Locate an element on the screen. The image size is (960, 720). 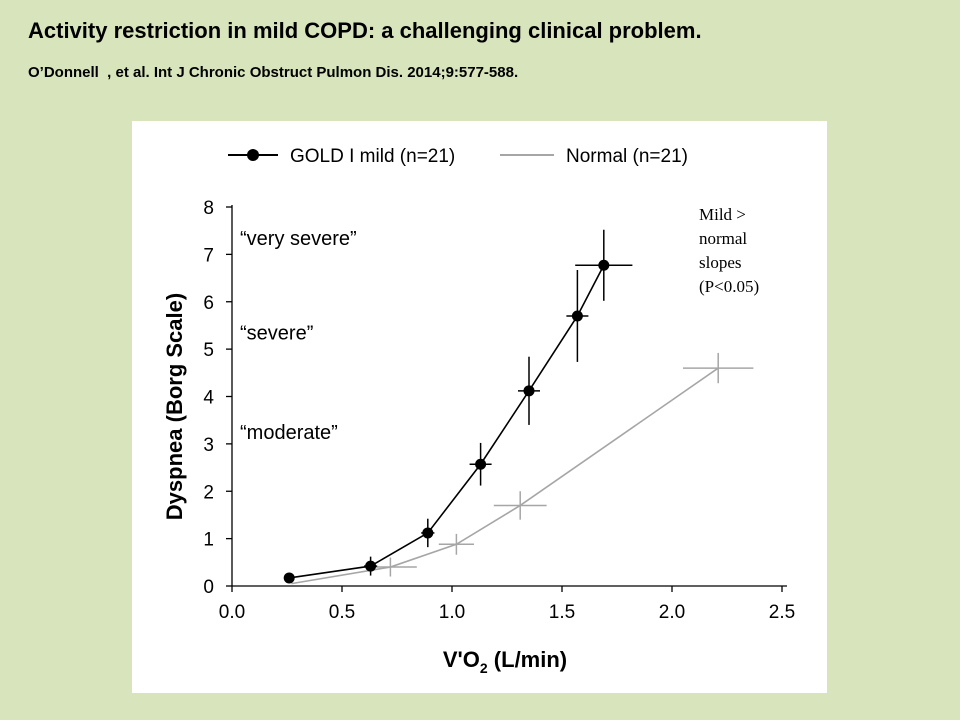
severity-annotation: “moderate” is located at coordinates (289, 433).